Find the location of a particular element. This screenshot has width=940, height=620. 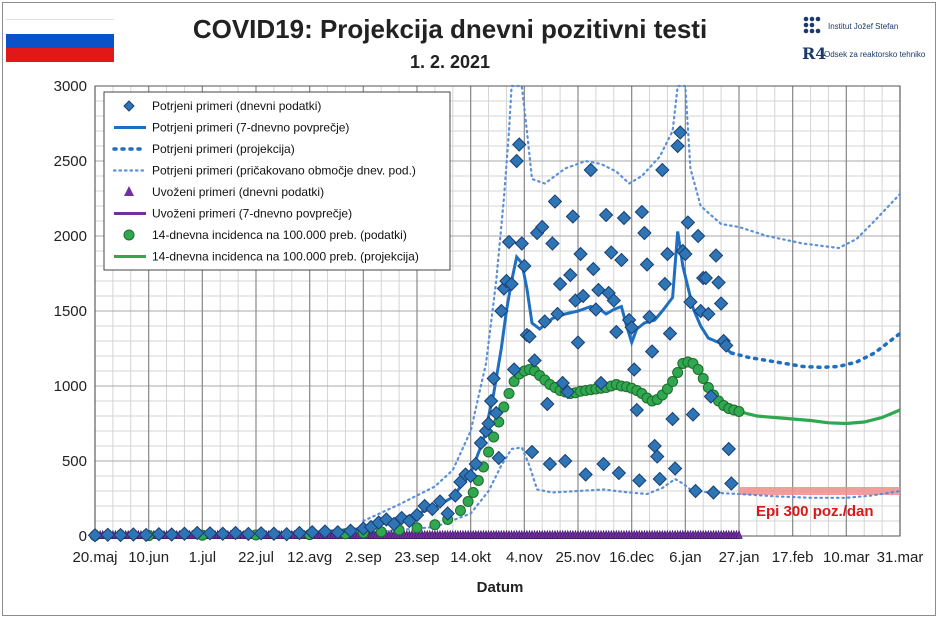

x-tick-label: 1.jul is located at coordinates (203, 557).